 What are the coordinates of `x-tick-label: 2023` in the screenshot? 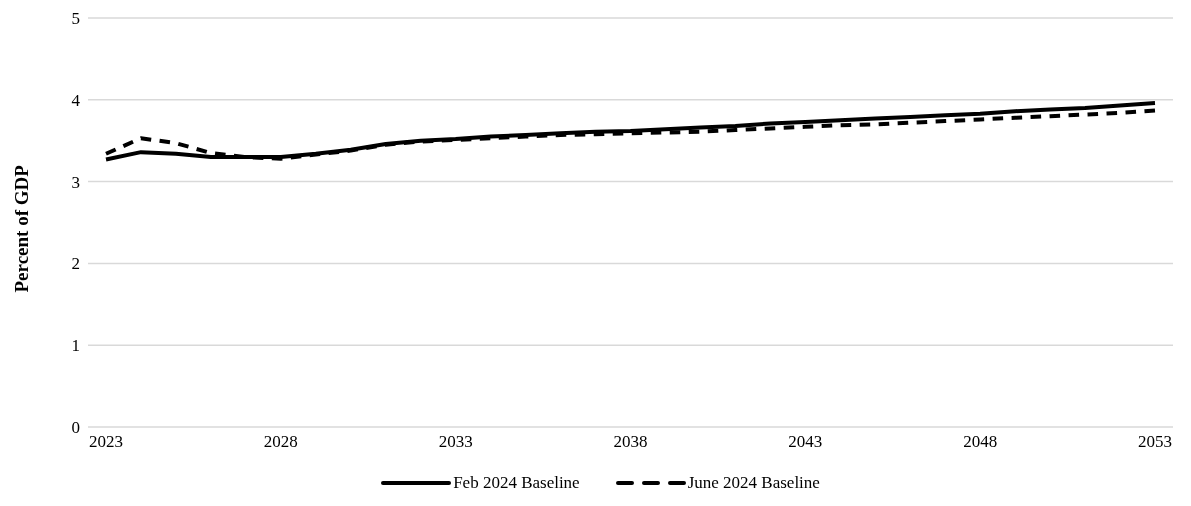 It's located at (106, 442).